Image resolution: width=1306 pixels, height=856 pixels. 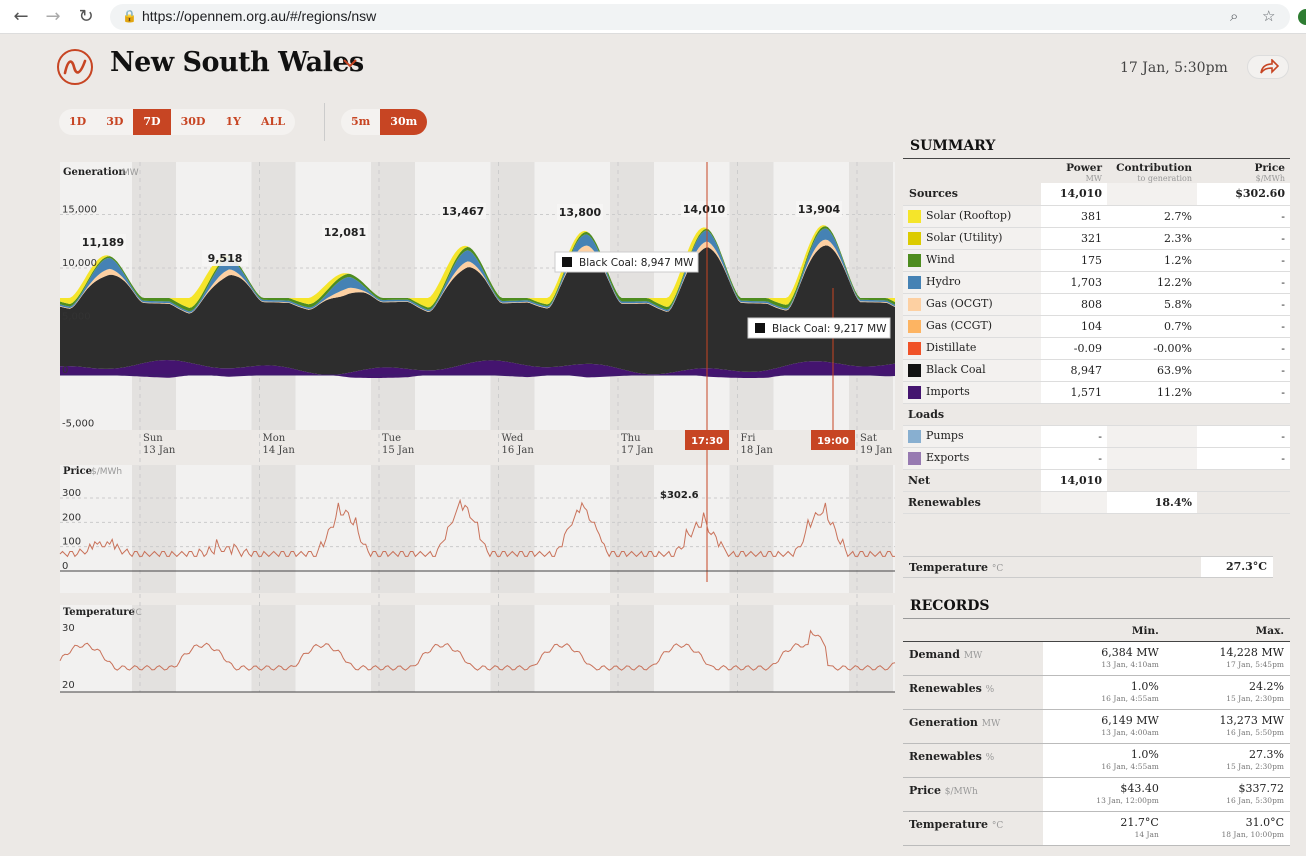 I want to click on peak-label: 9,518, so click(x=225, y=258).